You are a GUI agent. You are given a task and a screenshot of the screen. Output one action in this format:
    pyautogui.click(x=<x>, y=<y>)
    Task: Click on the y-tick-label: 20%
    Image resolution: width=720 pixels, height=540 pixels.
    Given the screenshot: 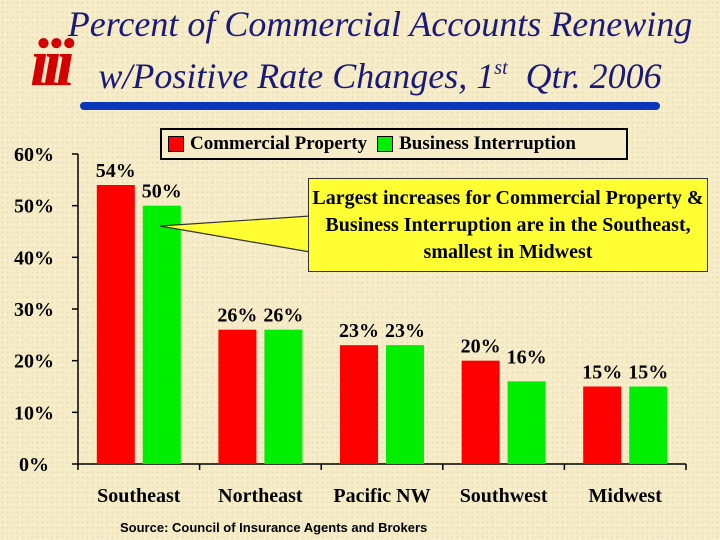 What is the action you would take?
    pyautogui.click(x=34, y=362)
    